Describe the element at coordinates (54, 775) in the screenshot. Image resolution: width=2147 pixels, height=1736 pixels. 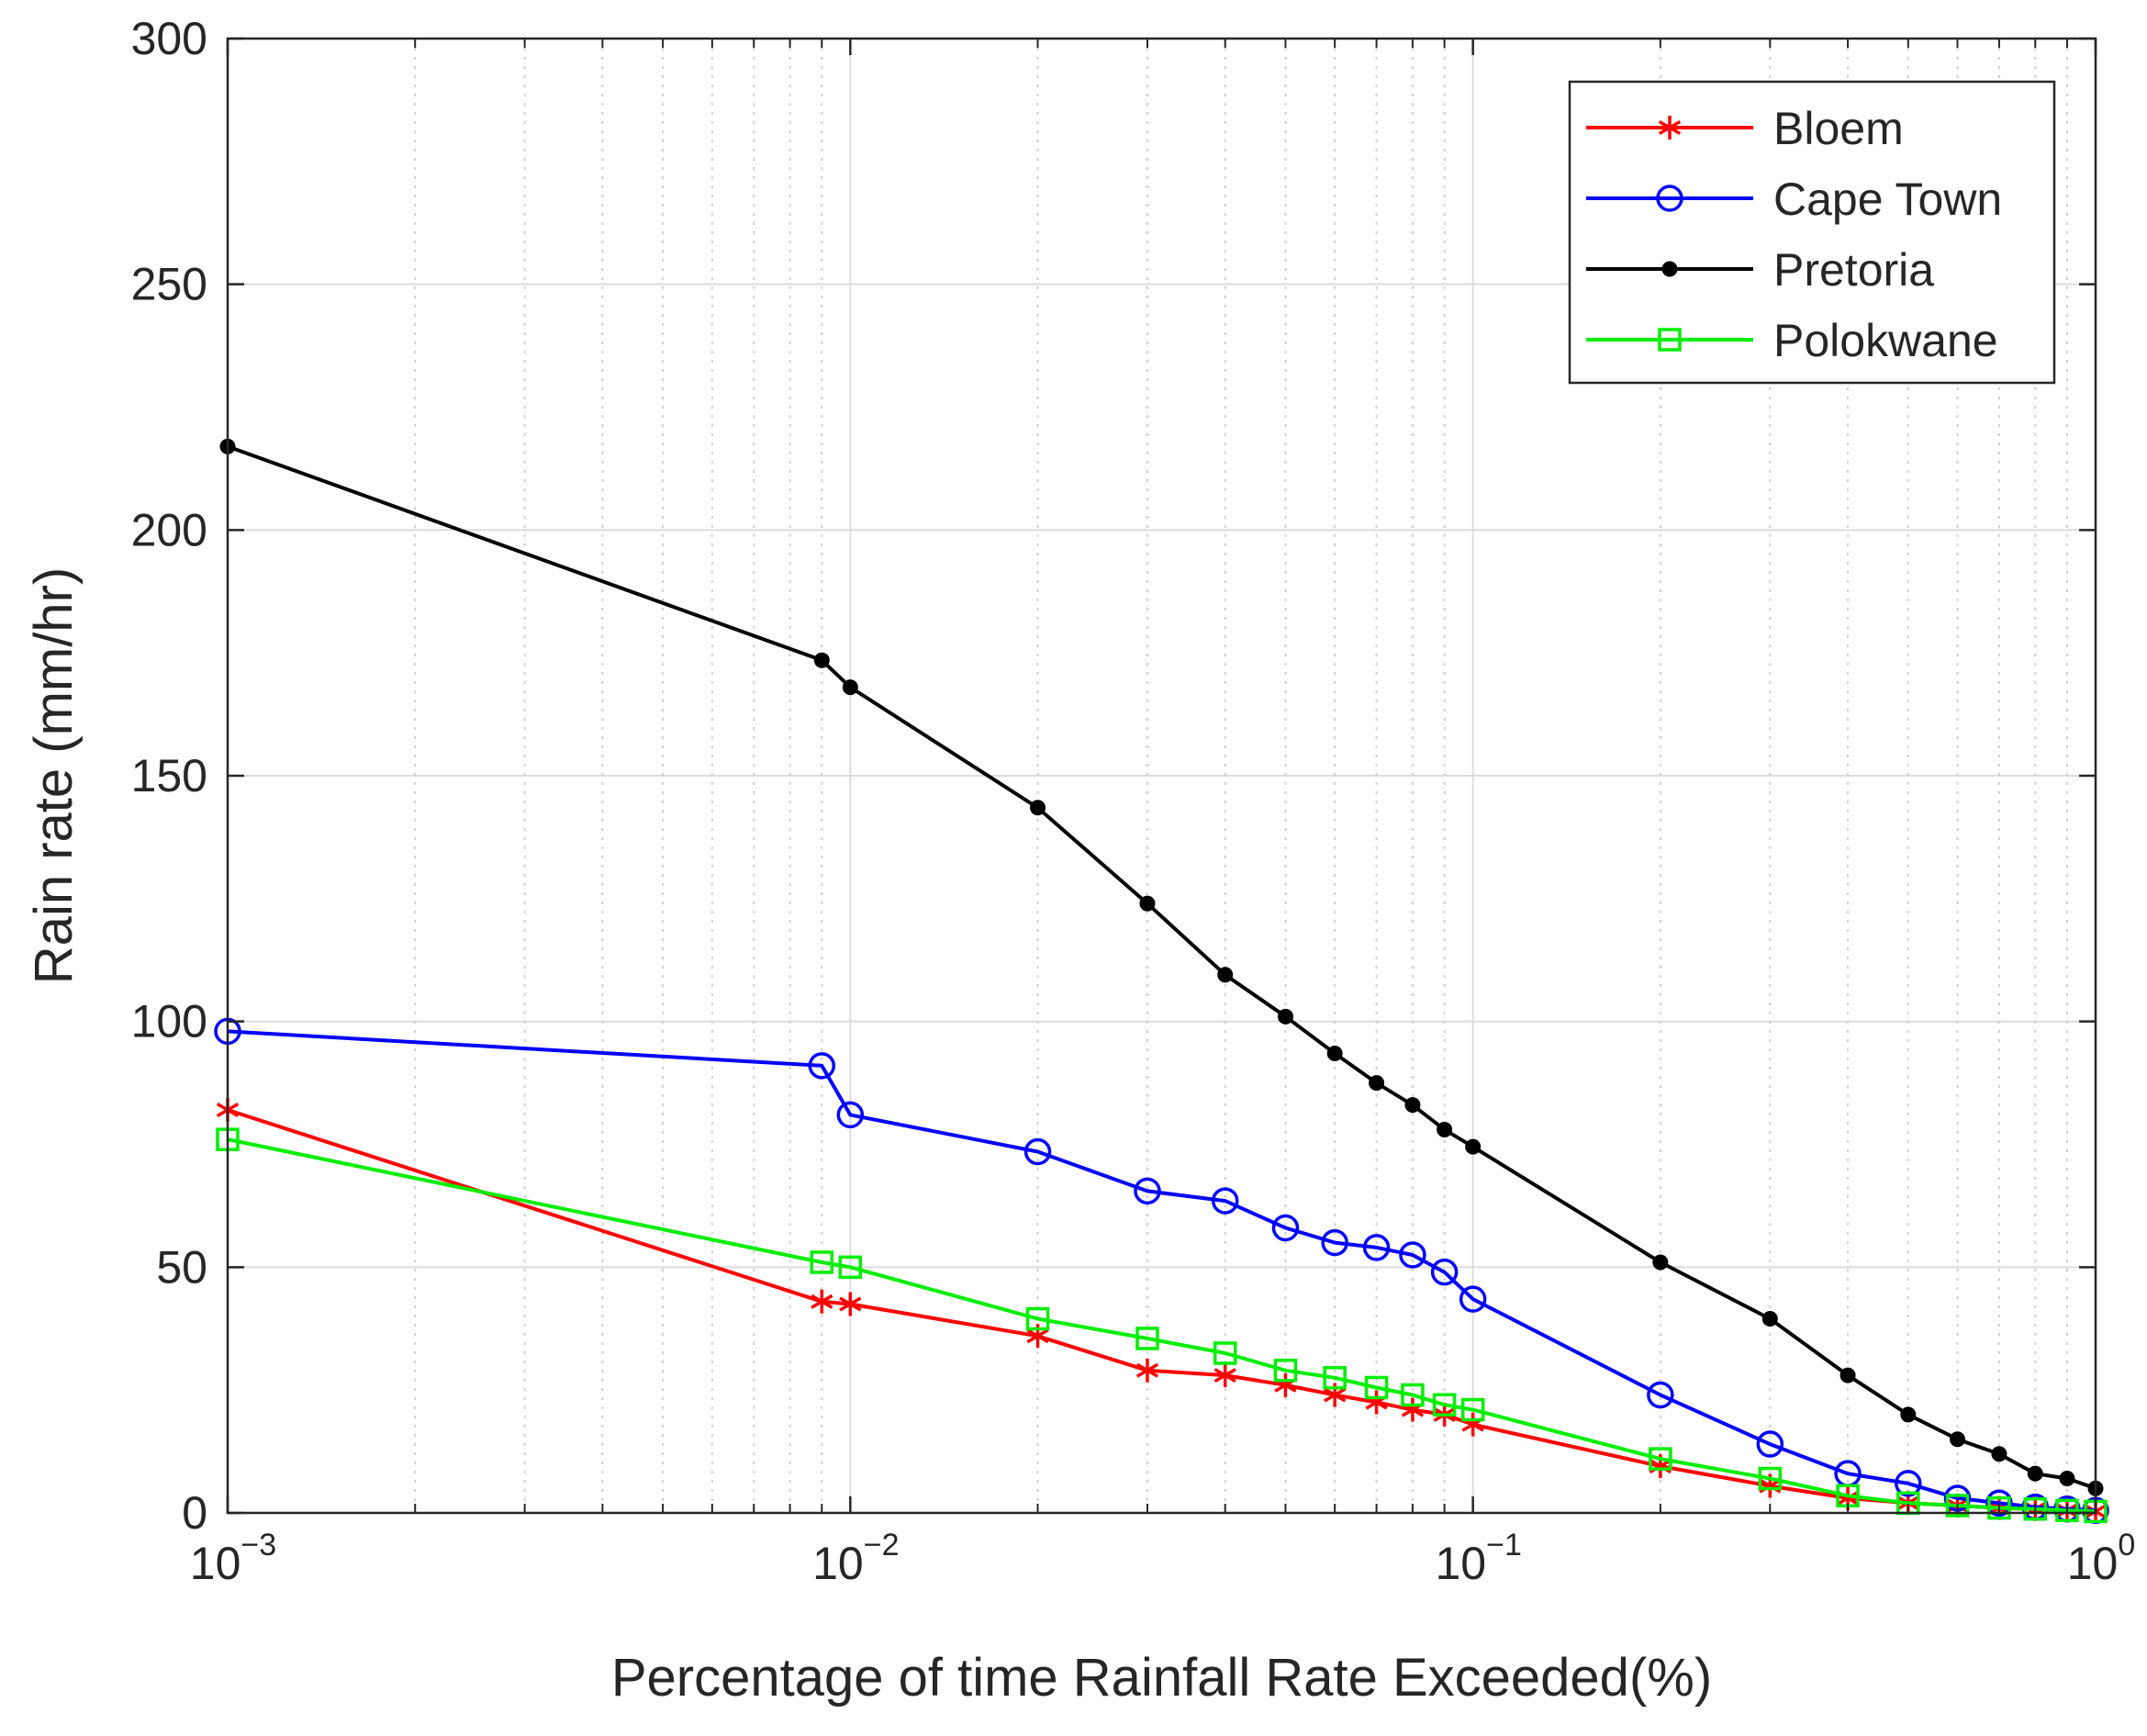
I see `y-axis-label: Rain rate (mm/hr)` at that location.